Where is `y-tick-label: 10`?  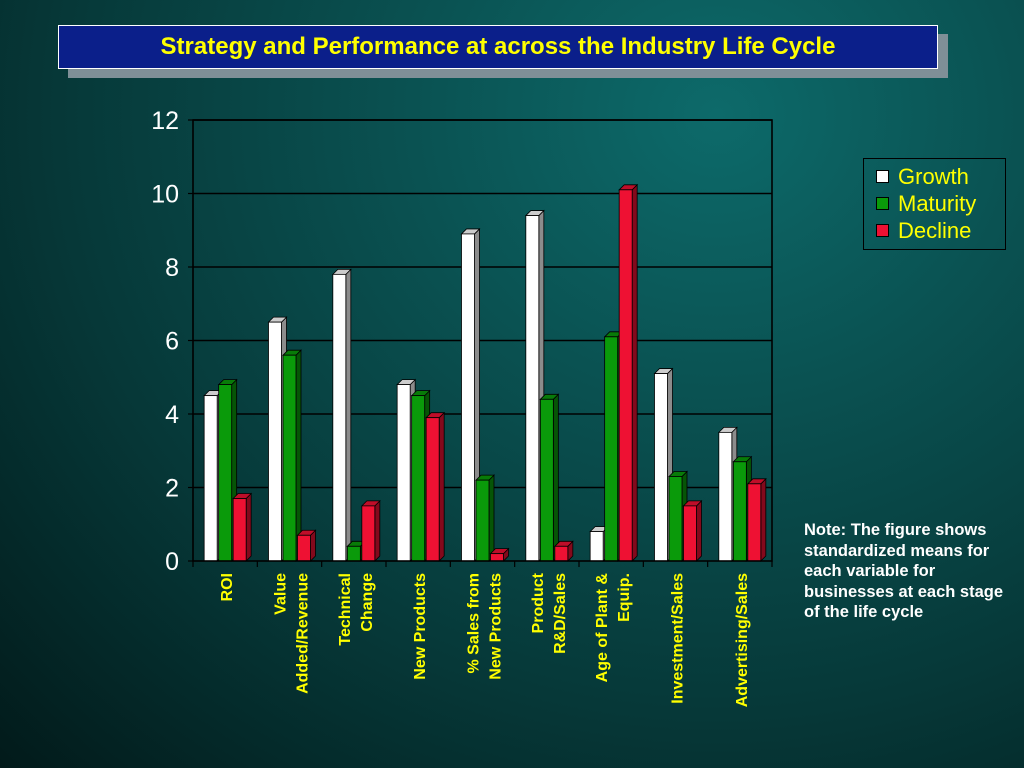
y-tick-label: 10 is located at coordinates (165, 195).